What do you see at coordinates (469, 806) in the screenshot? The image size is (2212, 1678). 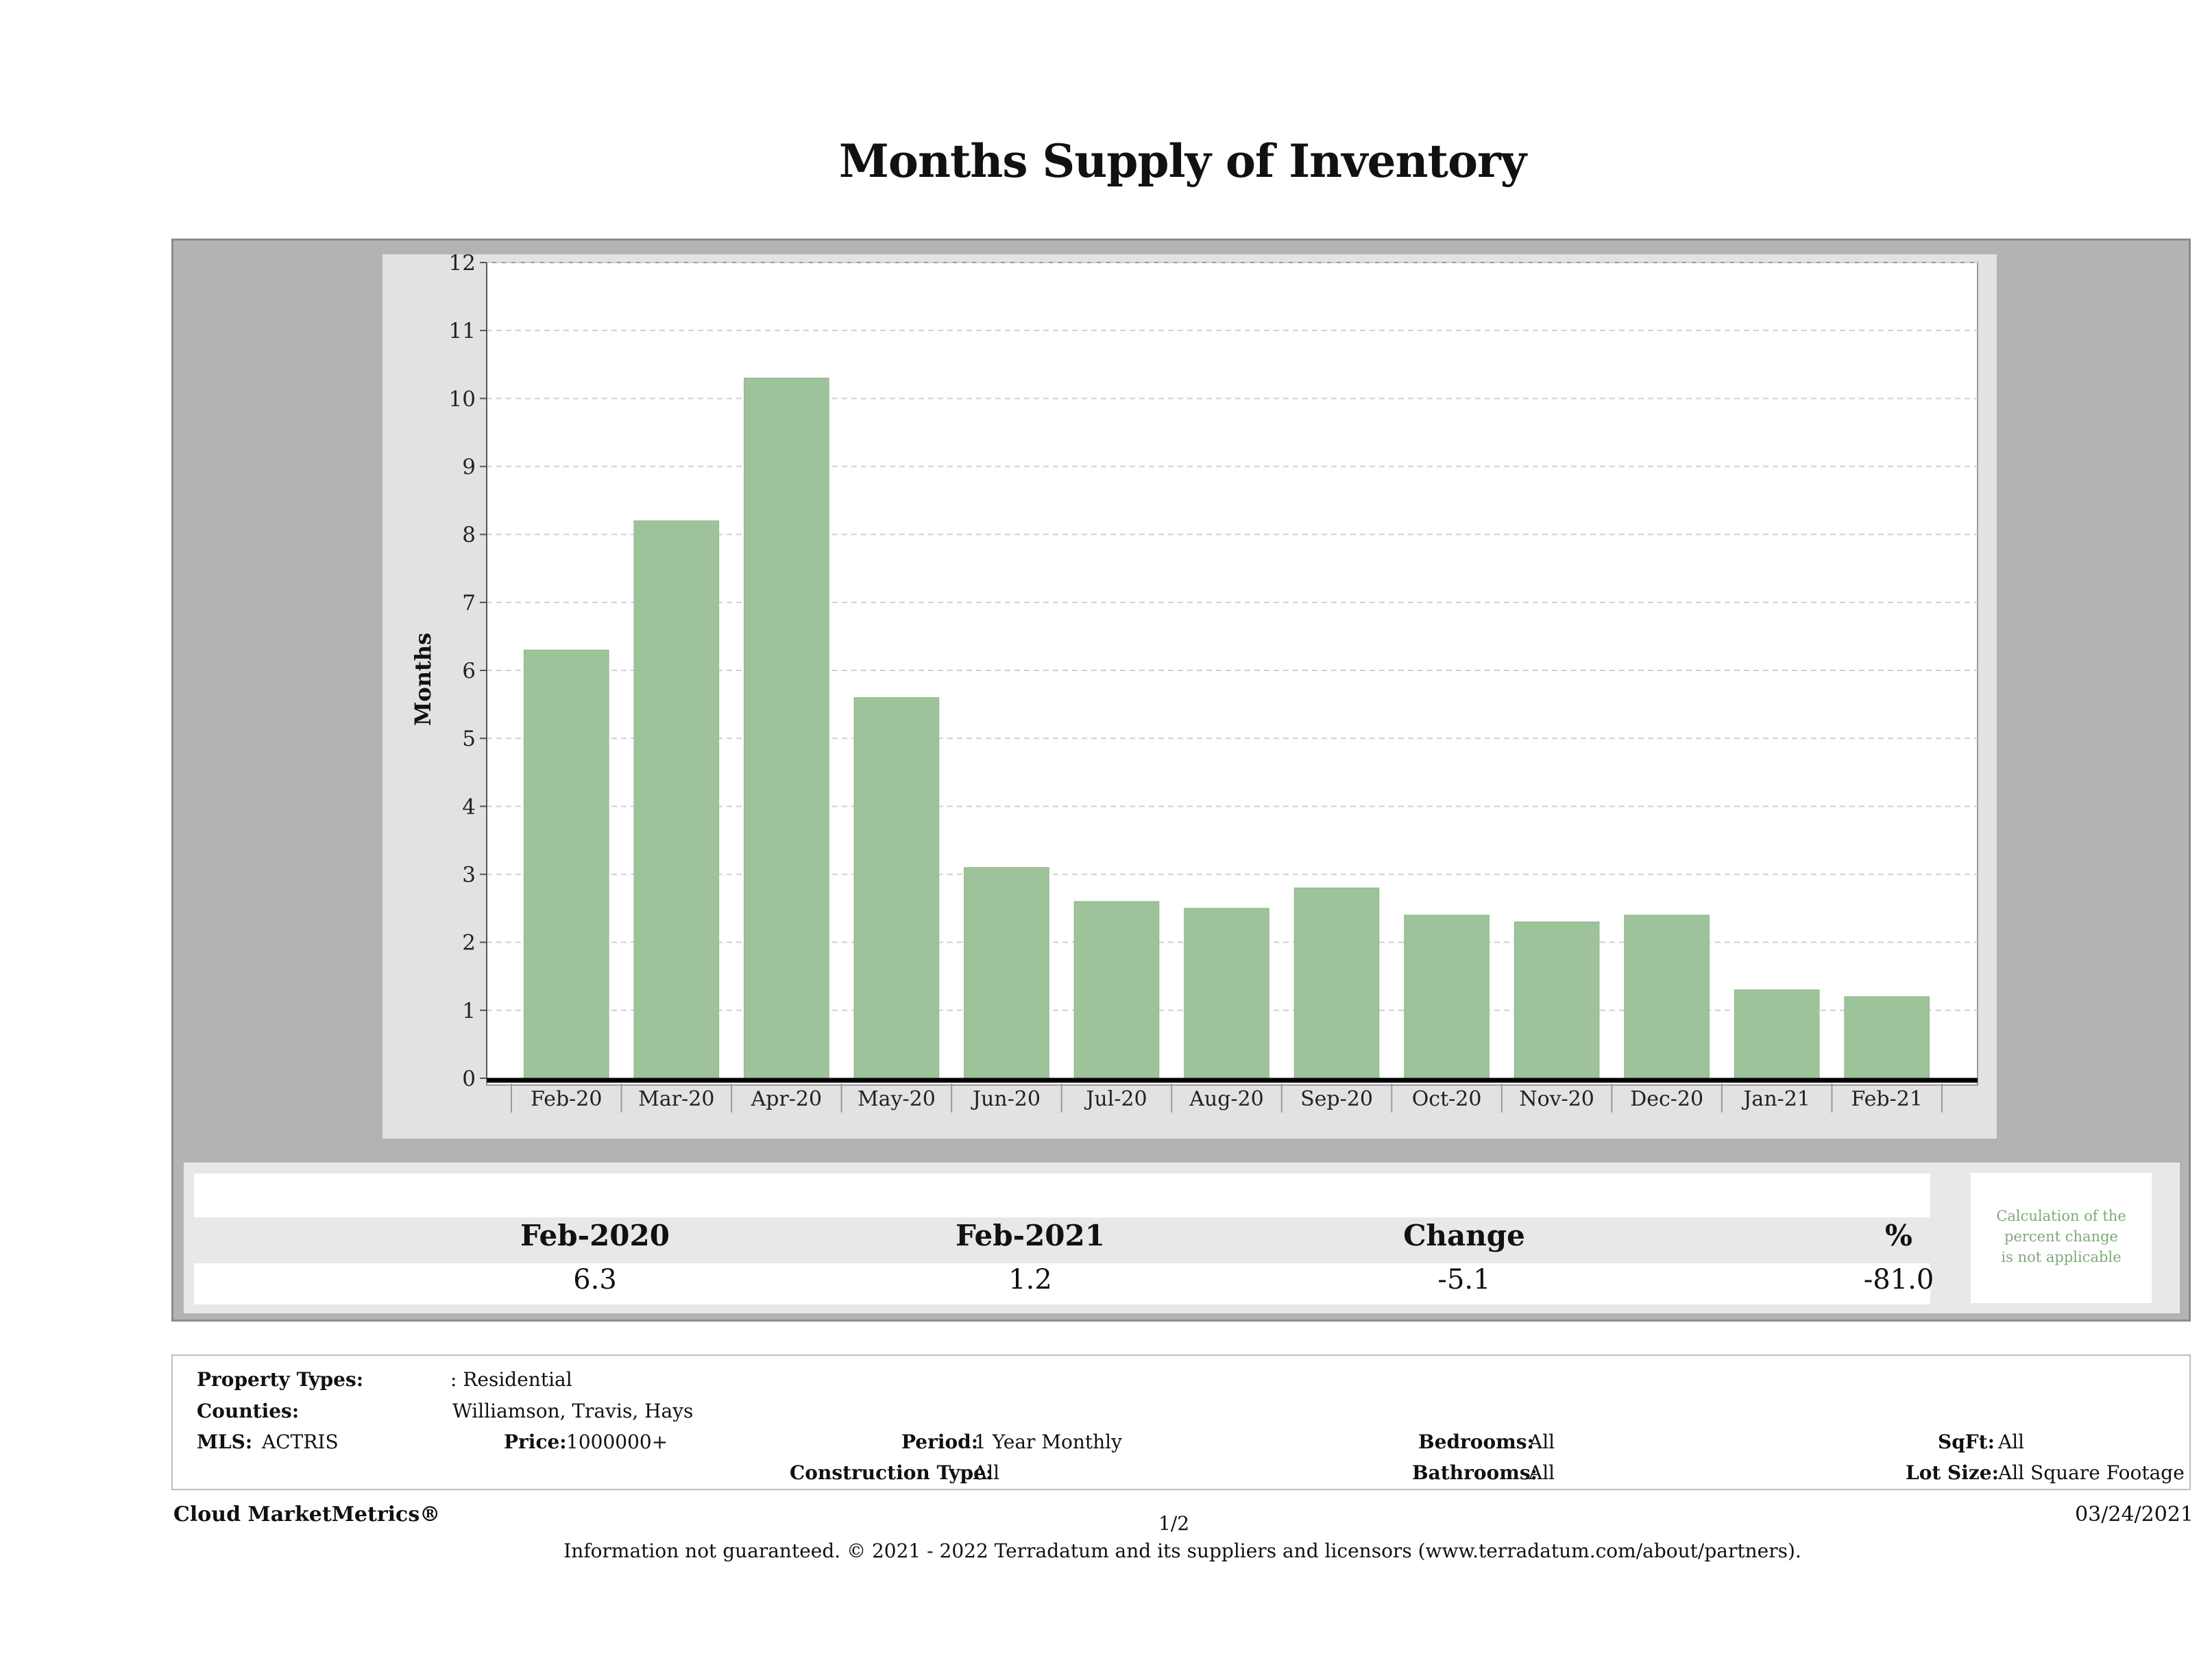 I see `y-tick-label: 4` at bounding box center [469, 806].